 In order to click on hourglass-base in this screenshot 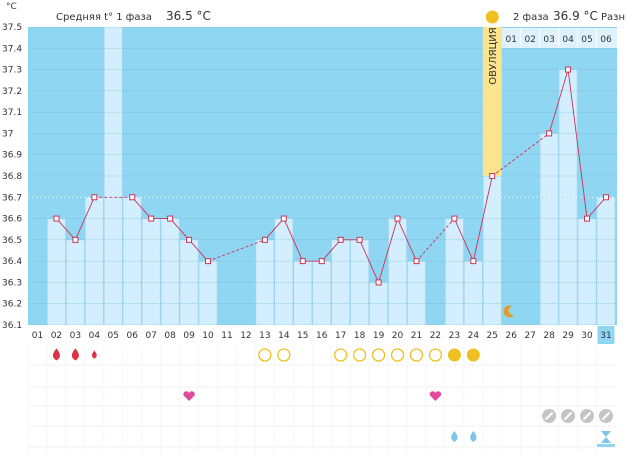, I will do `click(605, 445)`.